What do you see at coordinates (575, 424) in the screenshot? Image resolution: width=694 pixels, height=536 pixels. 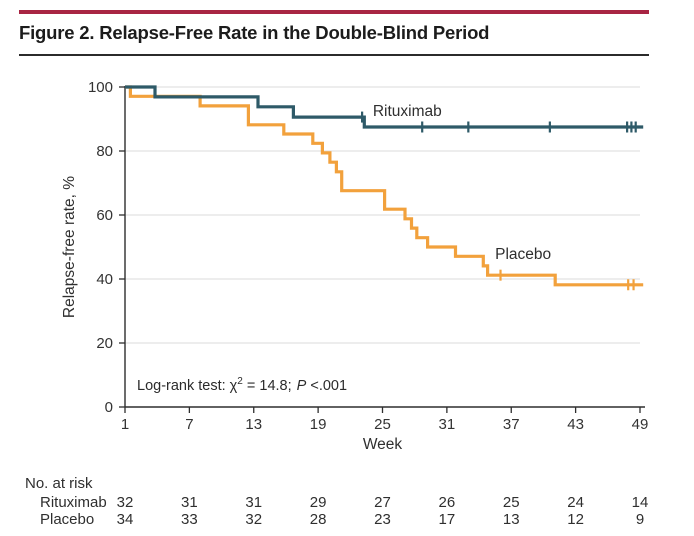 I see `x-tick-label: 43` at bounding box center [575, 424].